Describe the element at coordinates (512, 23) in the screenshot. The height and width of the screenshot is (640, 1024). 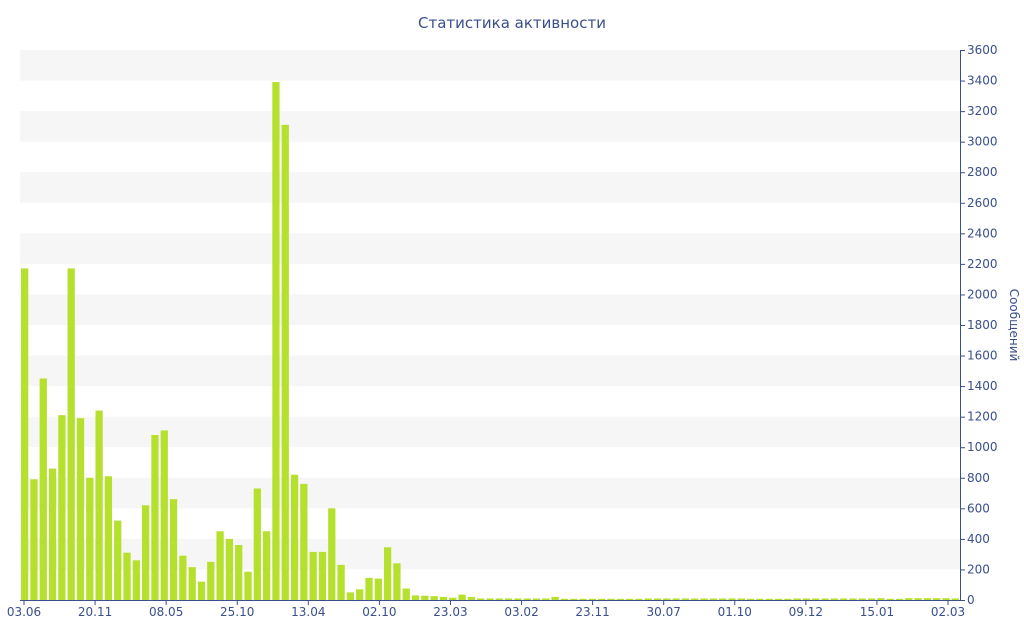
I see `chart-title: Статистика активности` at that location.